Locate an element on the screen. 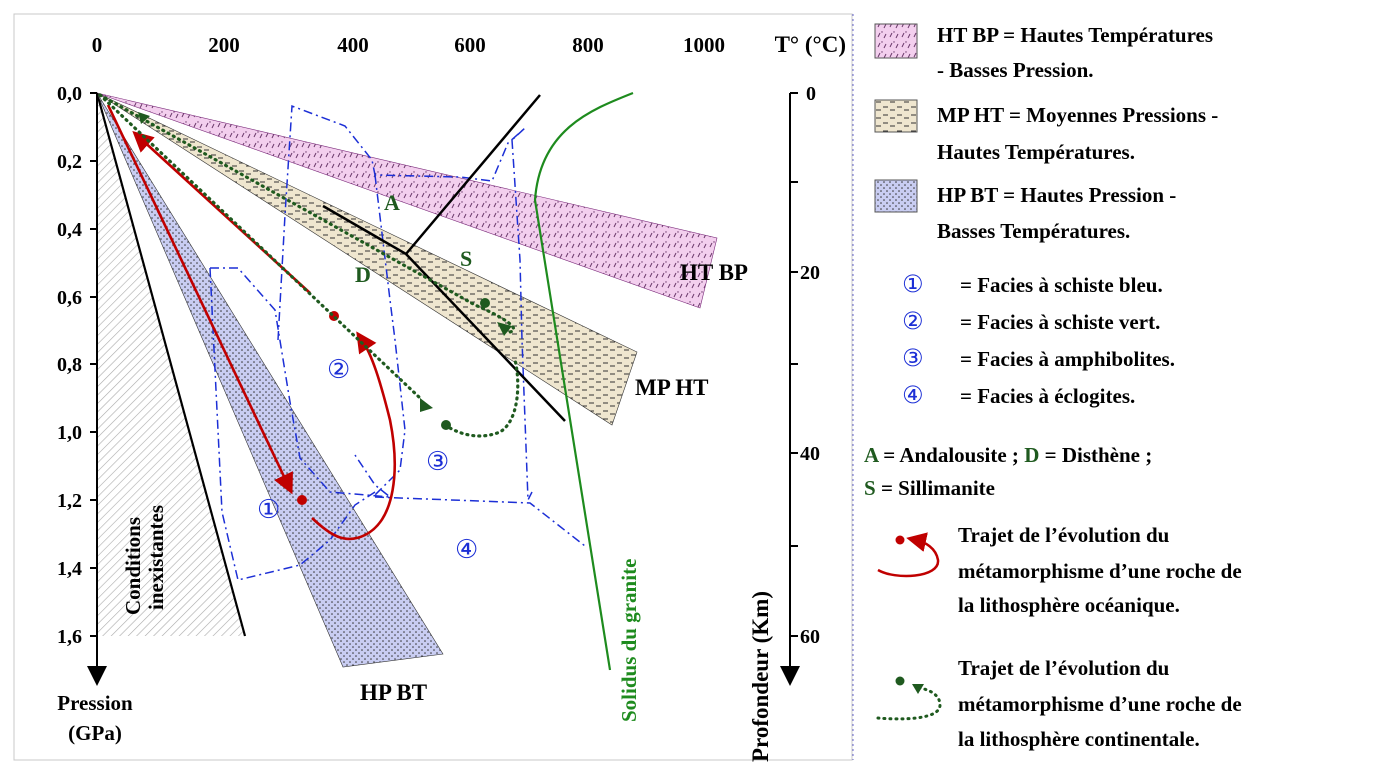 The image size is (1374, 770). continental-path is located at coordinates (309, 265).